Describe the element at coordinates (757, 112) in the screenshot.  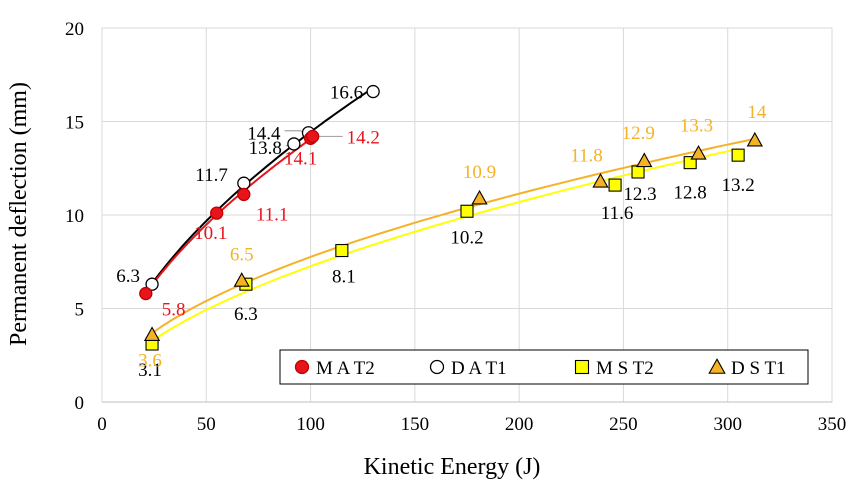
I see `data-label-d-s-t1: 14` at that location.